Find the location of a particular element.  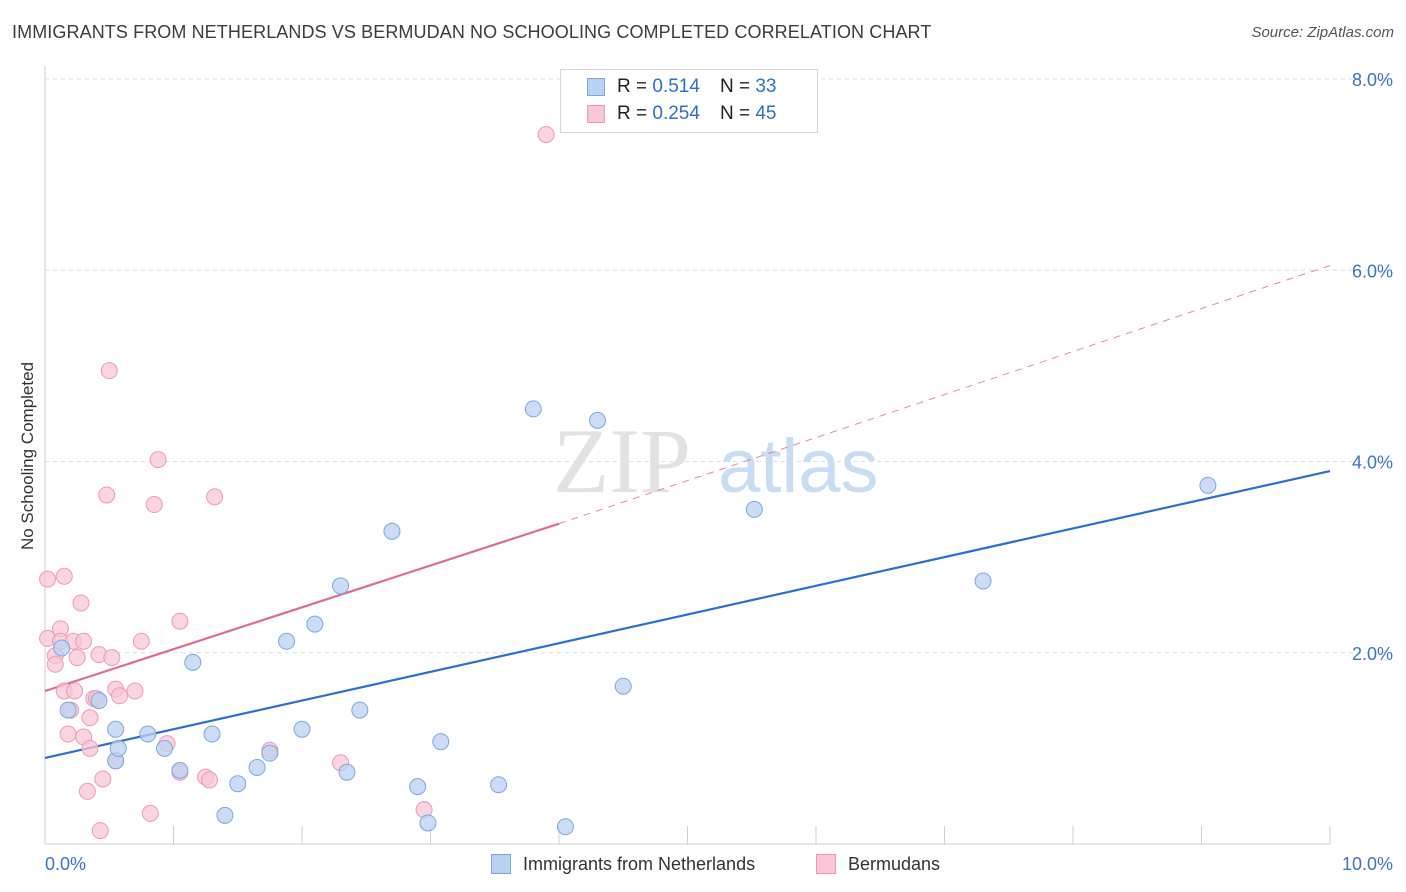

bottom-legend-swatch-blue is located at coordinates (501, 864).